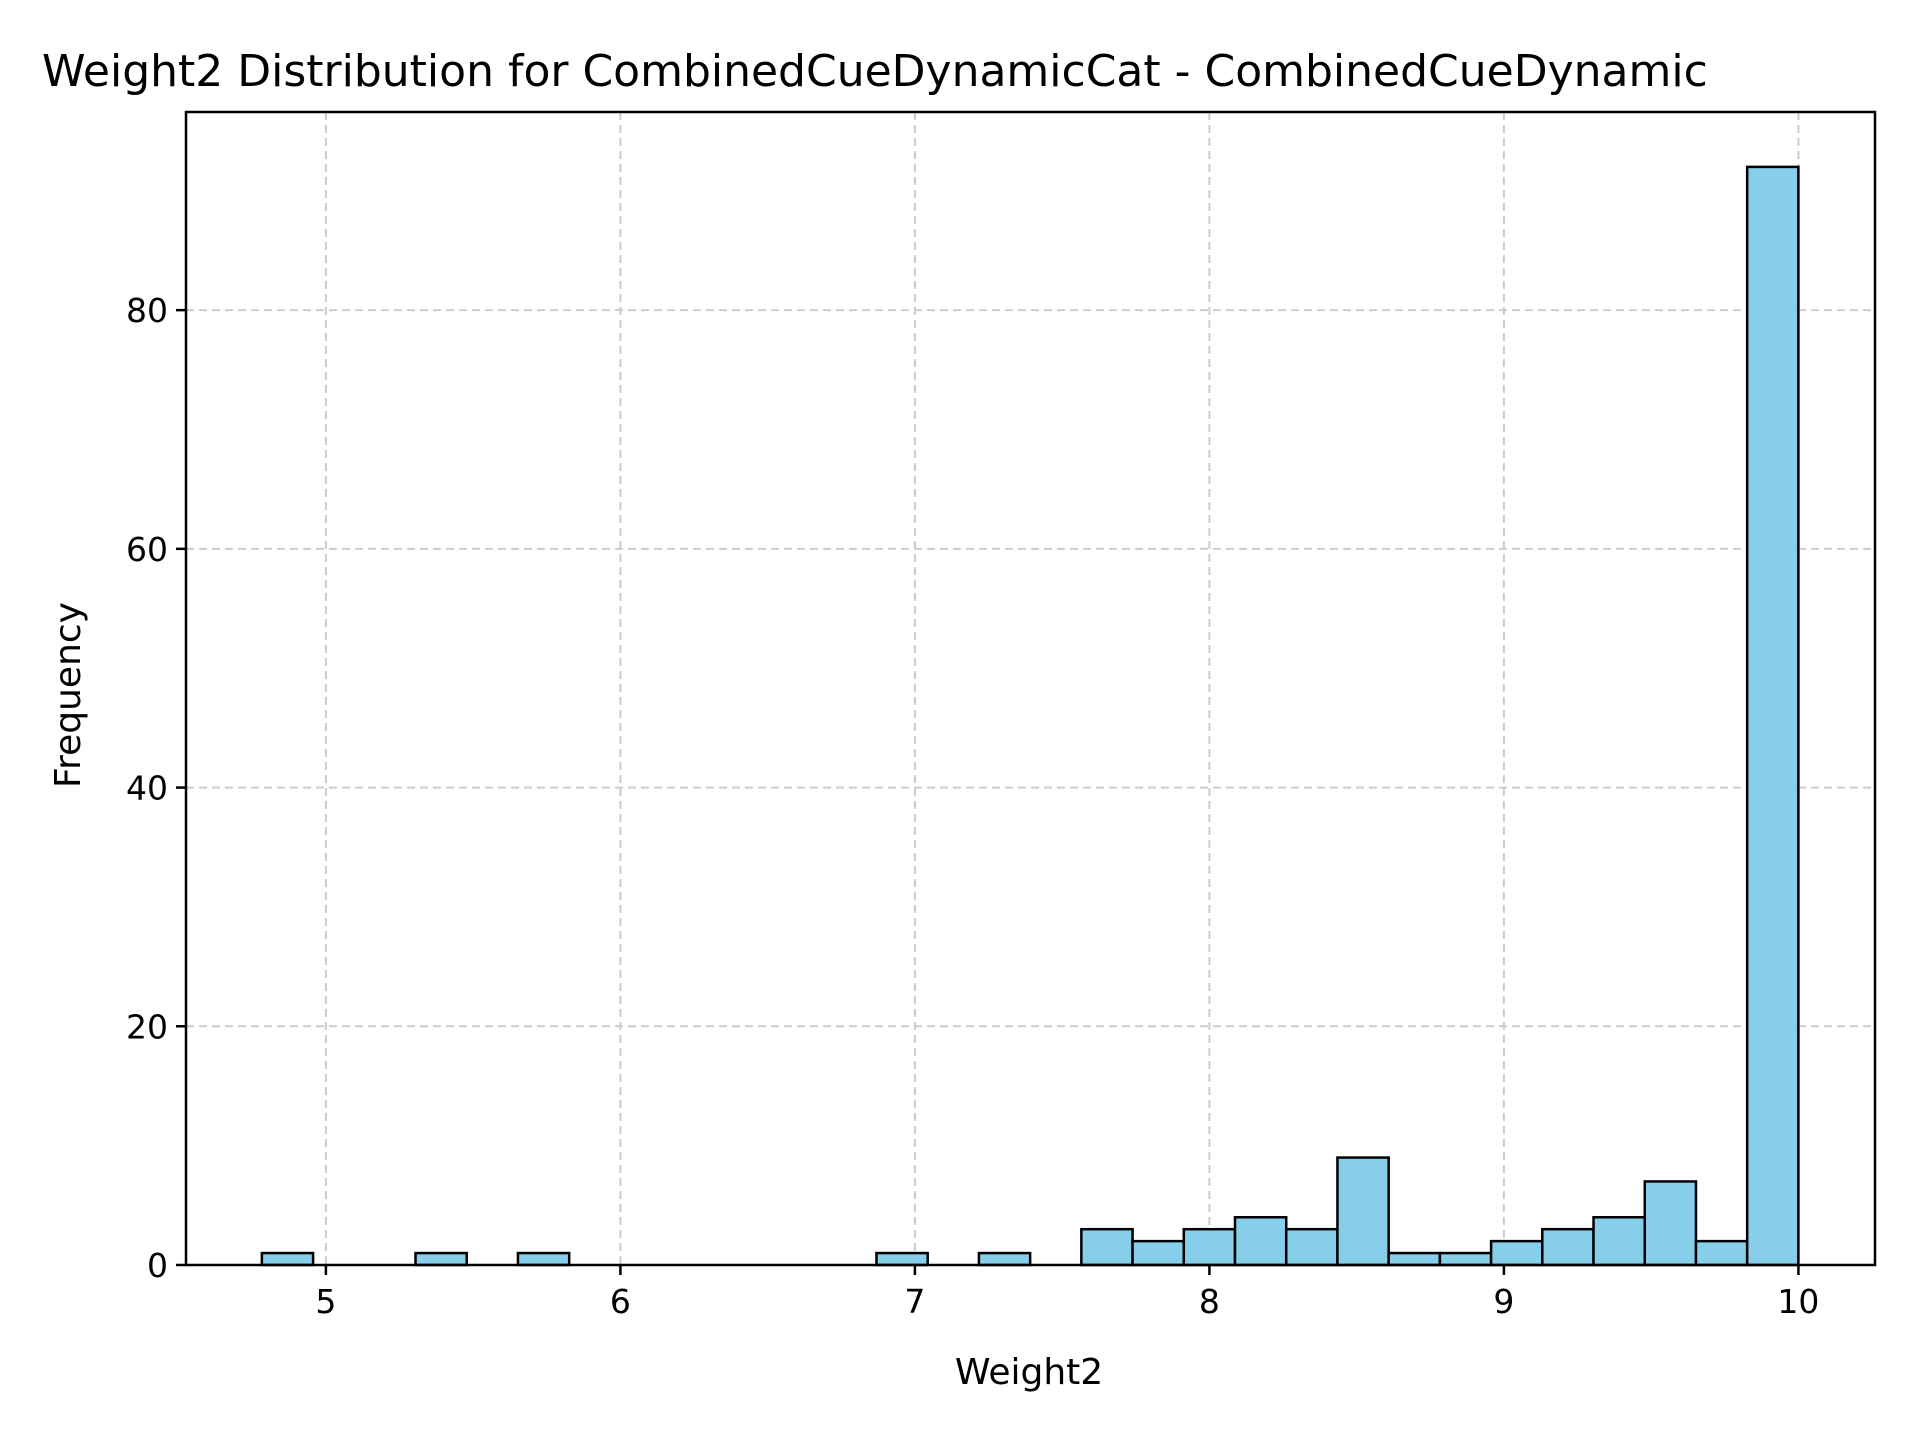 The image size is (1920, 1440). I want to click on y-tick-label: 80, so click(147, 310).